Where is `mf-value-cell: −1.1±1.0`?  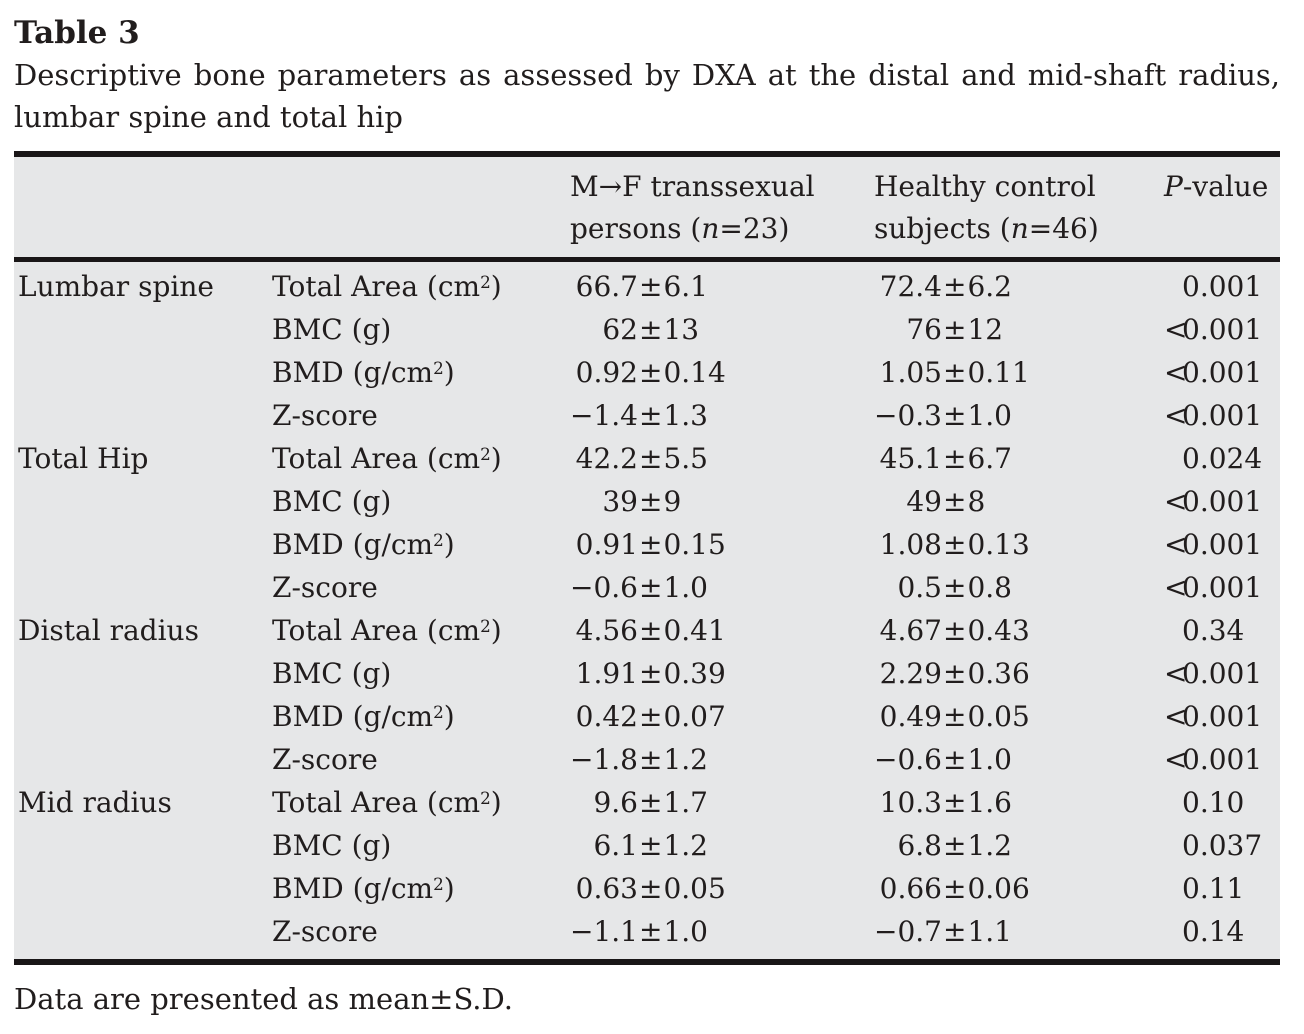
mf-value-cell: −1.1±1.0 is located at coordinates (639, 931).